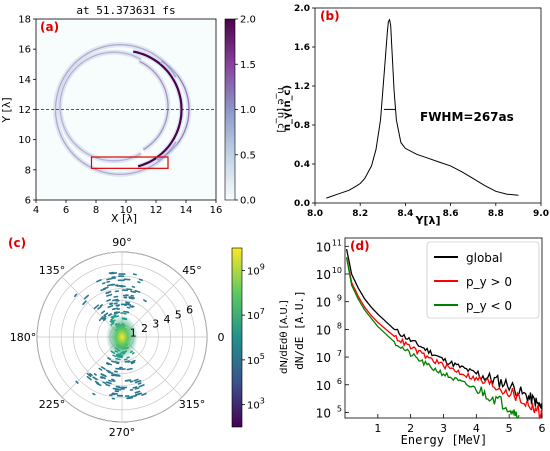 The width and height of the screenshot is (550, 451). What do you see at coordinates (248, 201) in the screenshot?
I see `panel-a-cbar-tick-label: 0.0` at bounding box center [248, 201].